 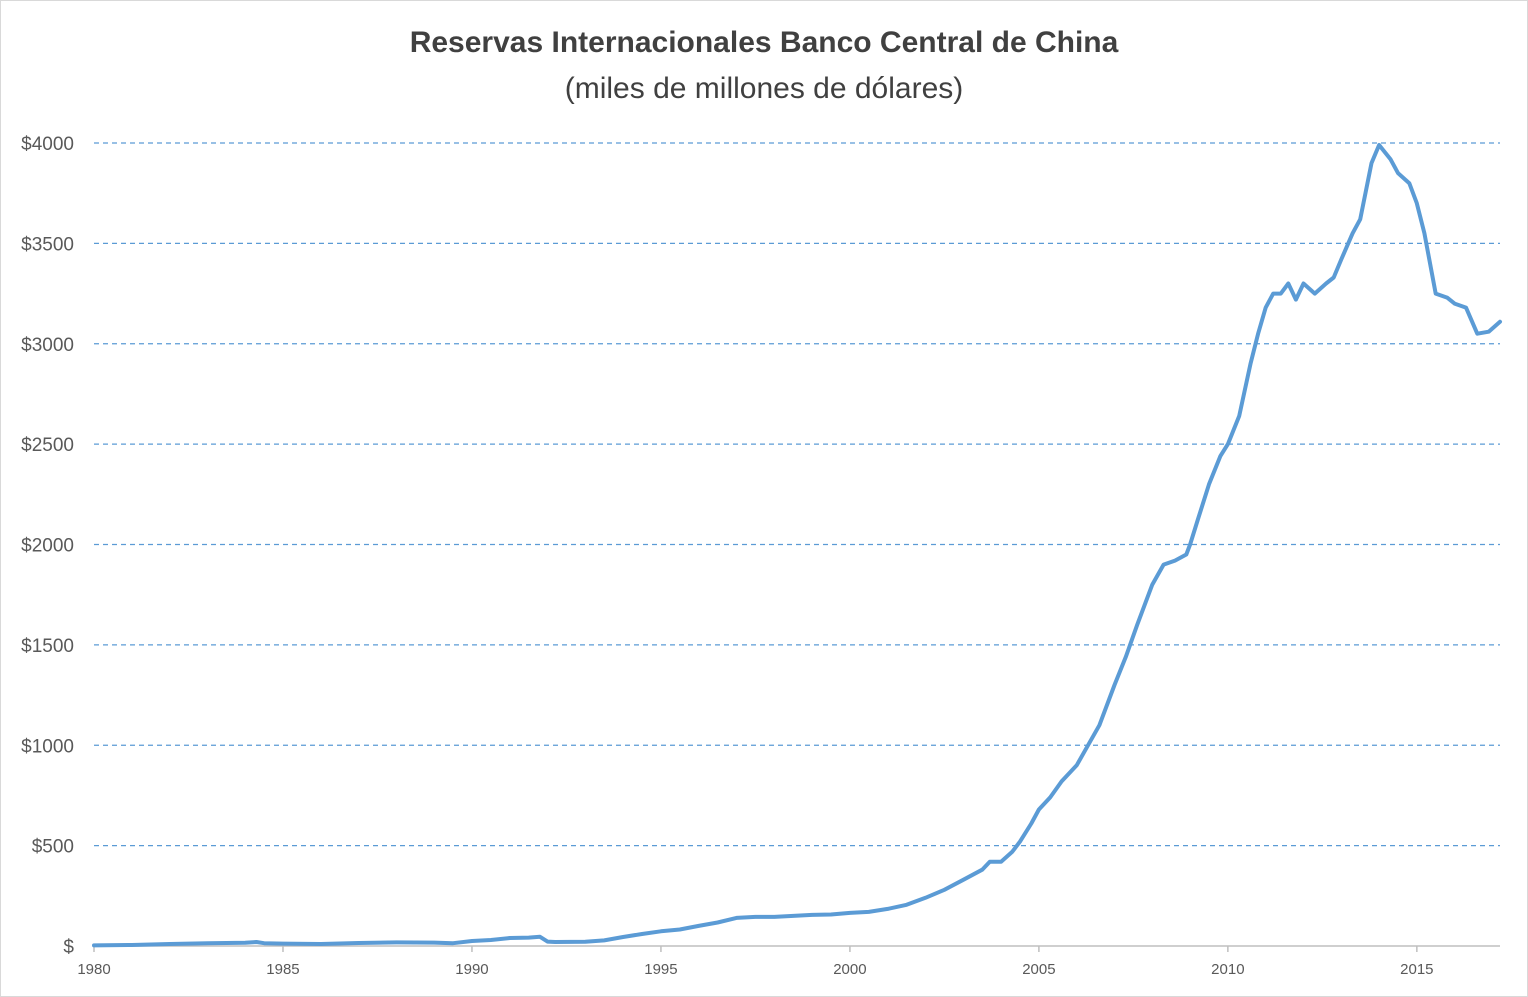 I want to click on y-tick-label: $, so click(x=68, y=947).